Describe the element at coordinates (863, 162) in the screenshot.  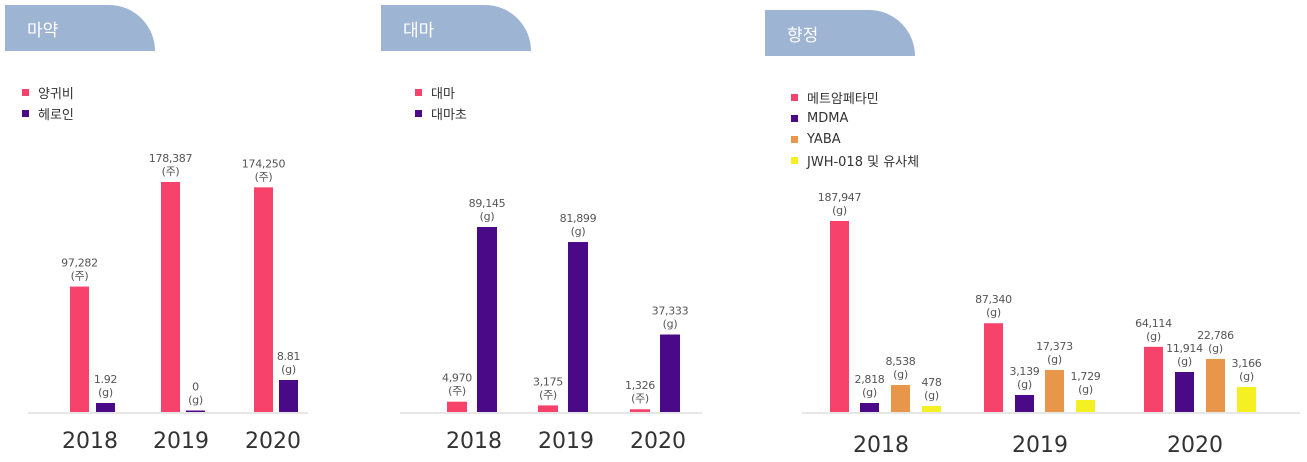
I see `legend-label: JWH-018 및 유사체` at that location.